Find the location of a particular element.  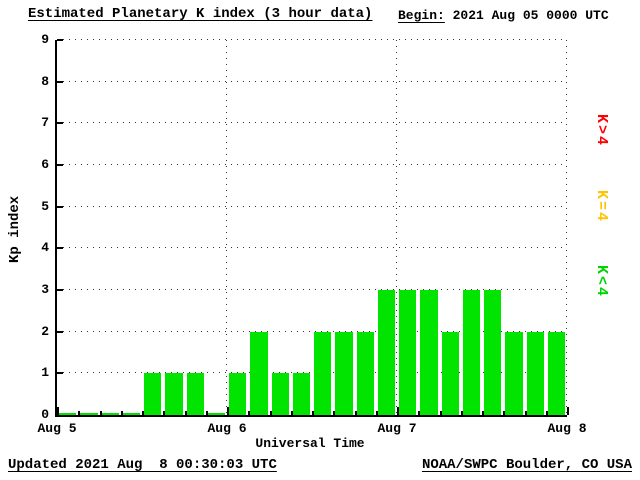

y-tick-label: 8 is located at coordinates (45, 81).